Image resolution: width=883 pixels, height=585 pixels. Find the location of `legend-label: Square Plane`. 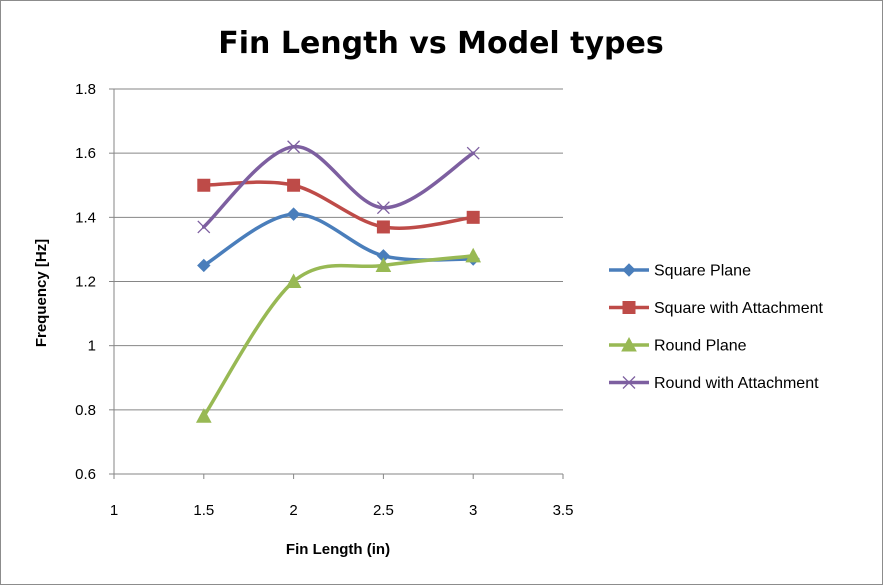

legend-label: Square Plane is located at coordinates (702, 271).